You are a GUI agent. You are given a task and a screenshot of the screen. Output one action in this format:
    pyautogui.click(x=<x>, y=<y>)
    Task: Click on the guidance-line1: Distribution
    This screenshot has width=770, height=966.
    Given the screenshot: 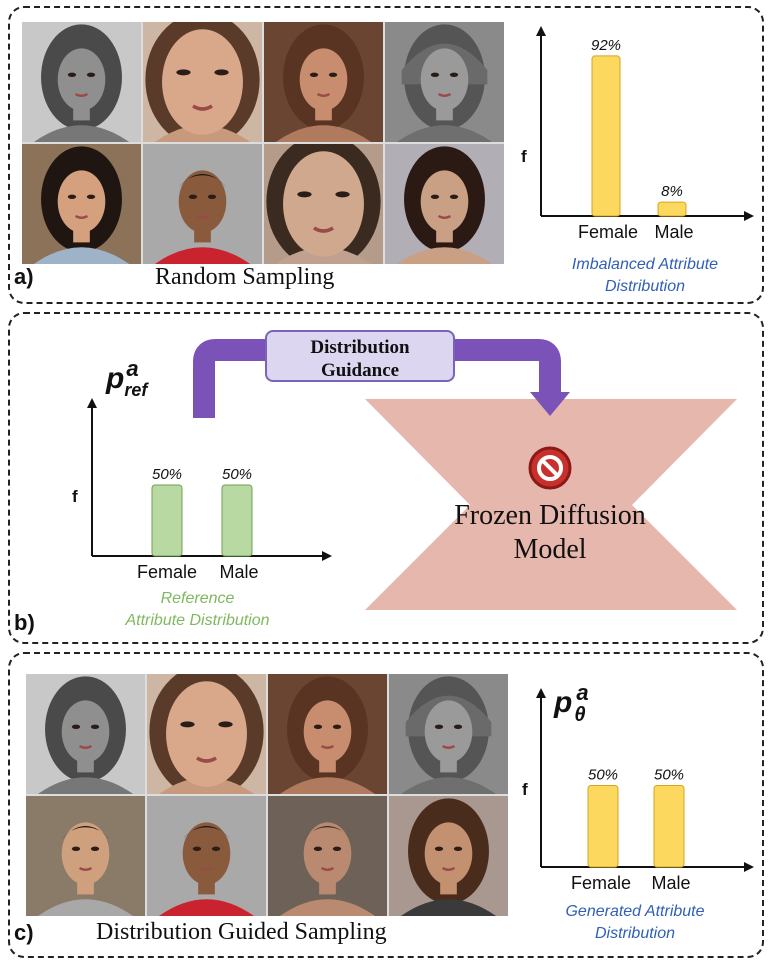 What is the action you would take?
    pyautogui.click(x=360, y=347)
    